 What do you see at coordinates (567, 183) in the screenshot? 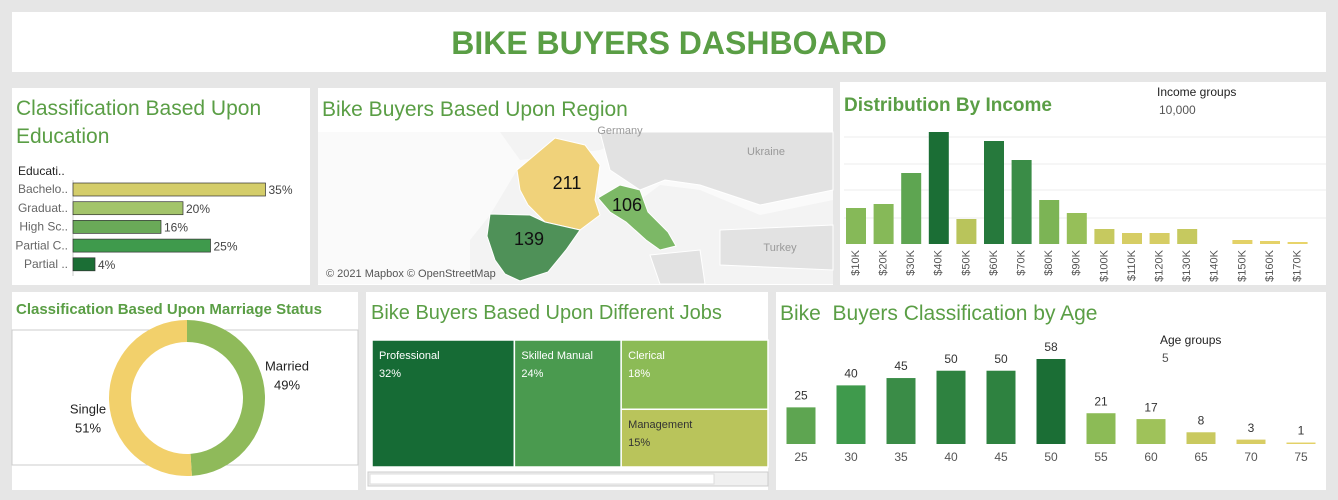
I see `region-label: 211` at bounding box center [567, 183].